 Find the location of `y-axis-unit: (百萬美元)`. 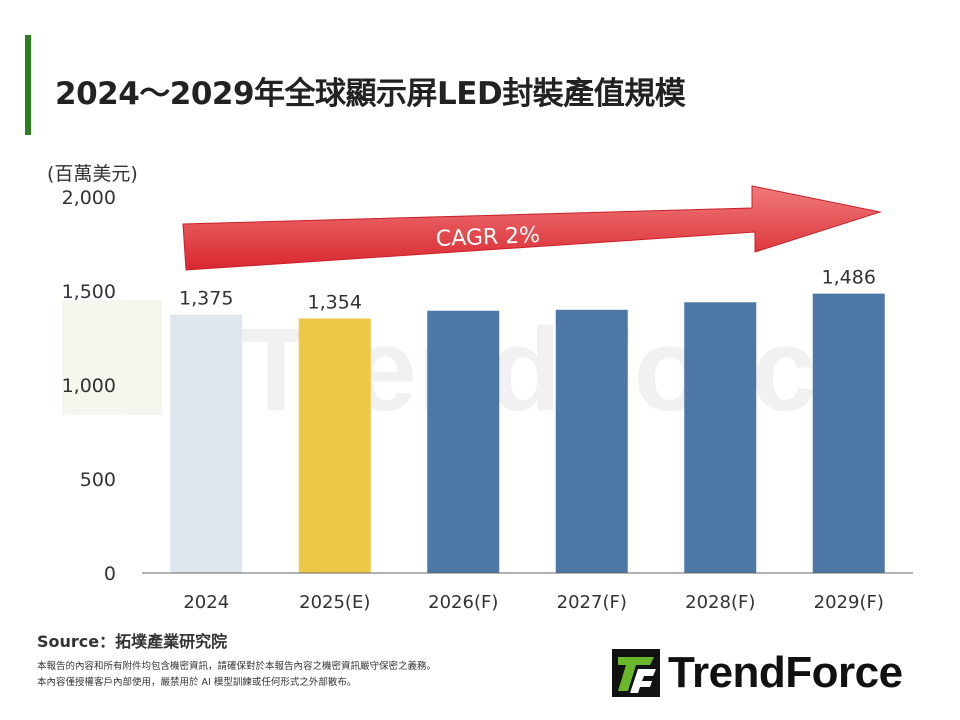

y-axis-unit: (百萬美元) is located at coordinates (92, 174).